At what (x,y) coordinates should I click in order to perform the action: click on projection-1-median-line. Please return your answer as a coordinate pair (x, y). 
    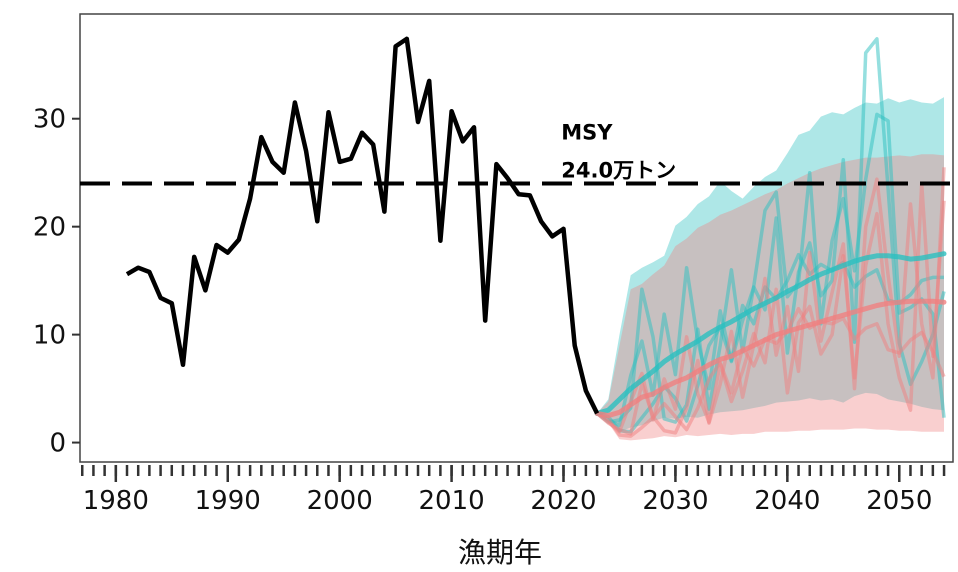
    Looking at the image, I should click on (770, 333).